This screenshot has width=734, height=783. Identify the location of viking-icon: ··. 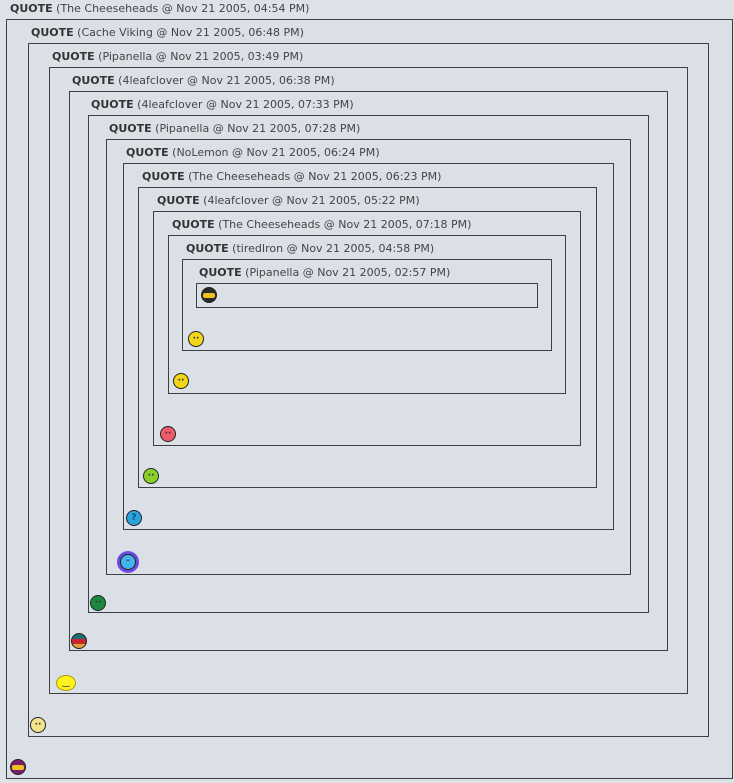
(38, 725).